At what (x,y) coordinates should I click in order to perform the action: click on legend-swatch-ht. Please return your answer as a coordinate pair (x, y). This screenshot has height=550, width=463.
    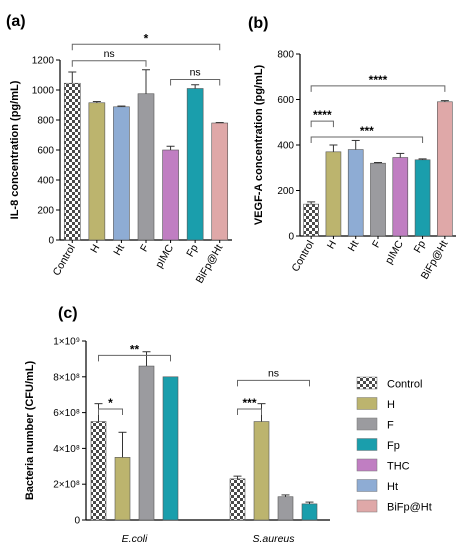
    Looking at the image, I should click on (367, 485).